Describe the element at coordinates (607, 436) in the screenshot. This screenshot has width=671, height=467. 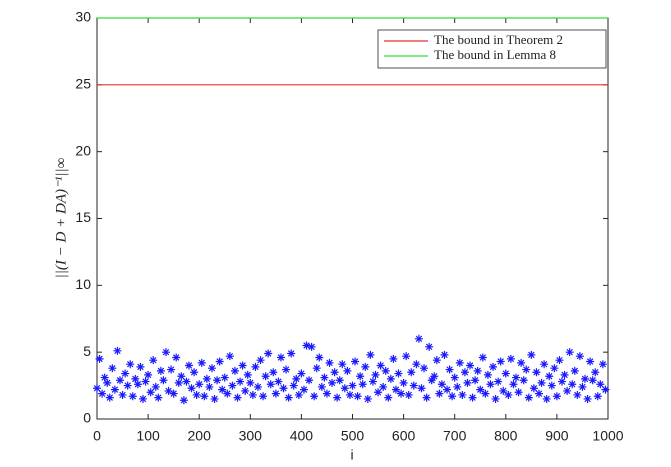
I see `x-tick-label: 1000` at that location.